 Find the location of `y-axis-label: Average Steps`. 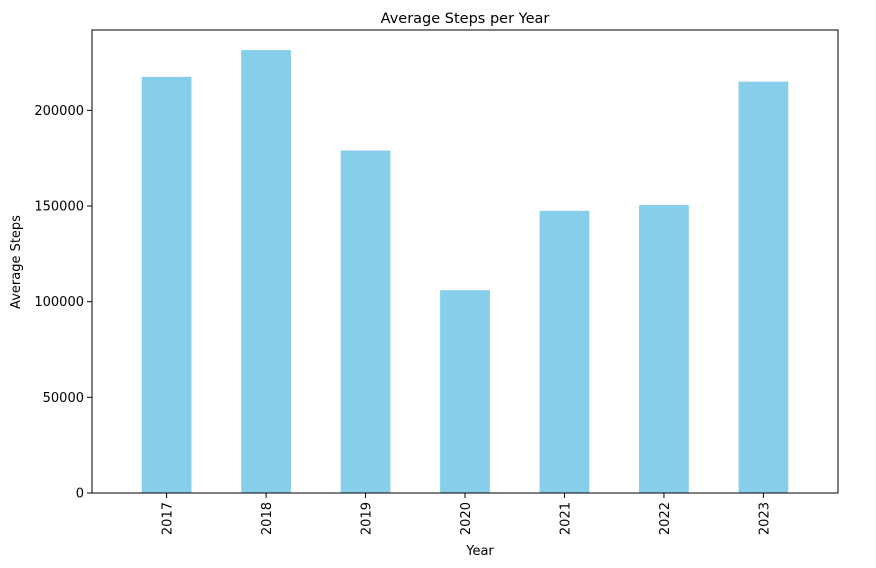

y-axis-label: Average Steps is located at coordinates (16, 262).